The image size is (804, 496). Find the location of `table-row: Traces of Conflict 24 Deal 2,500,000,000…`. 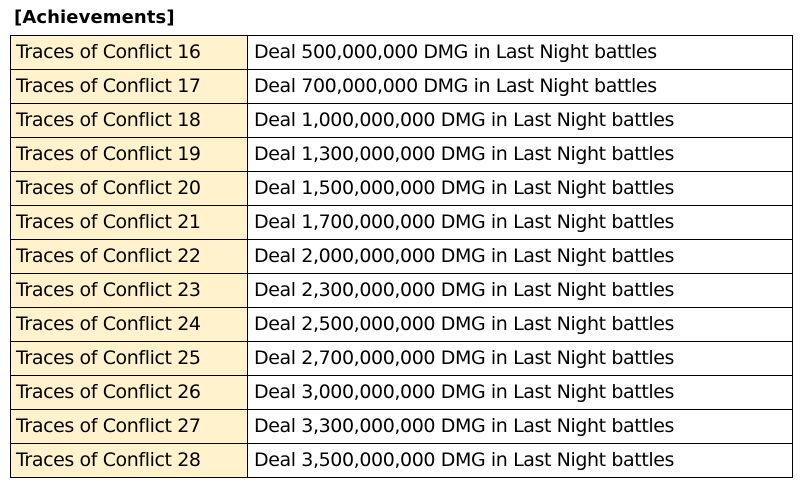

table-row: Traces of Conflict 24 Deal 2,500,000,000… is located at coordinates (401, 324).